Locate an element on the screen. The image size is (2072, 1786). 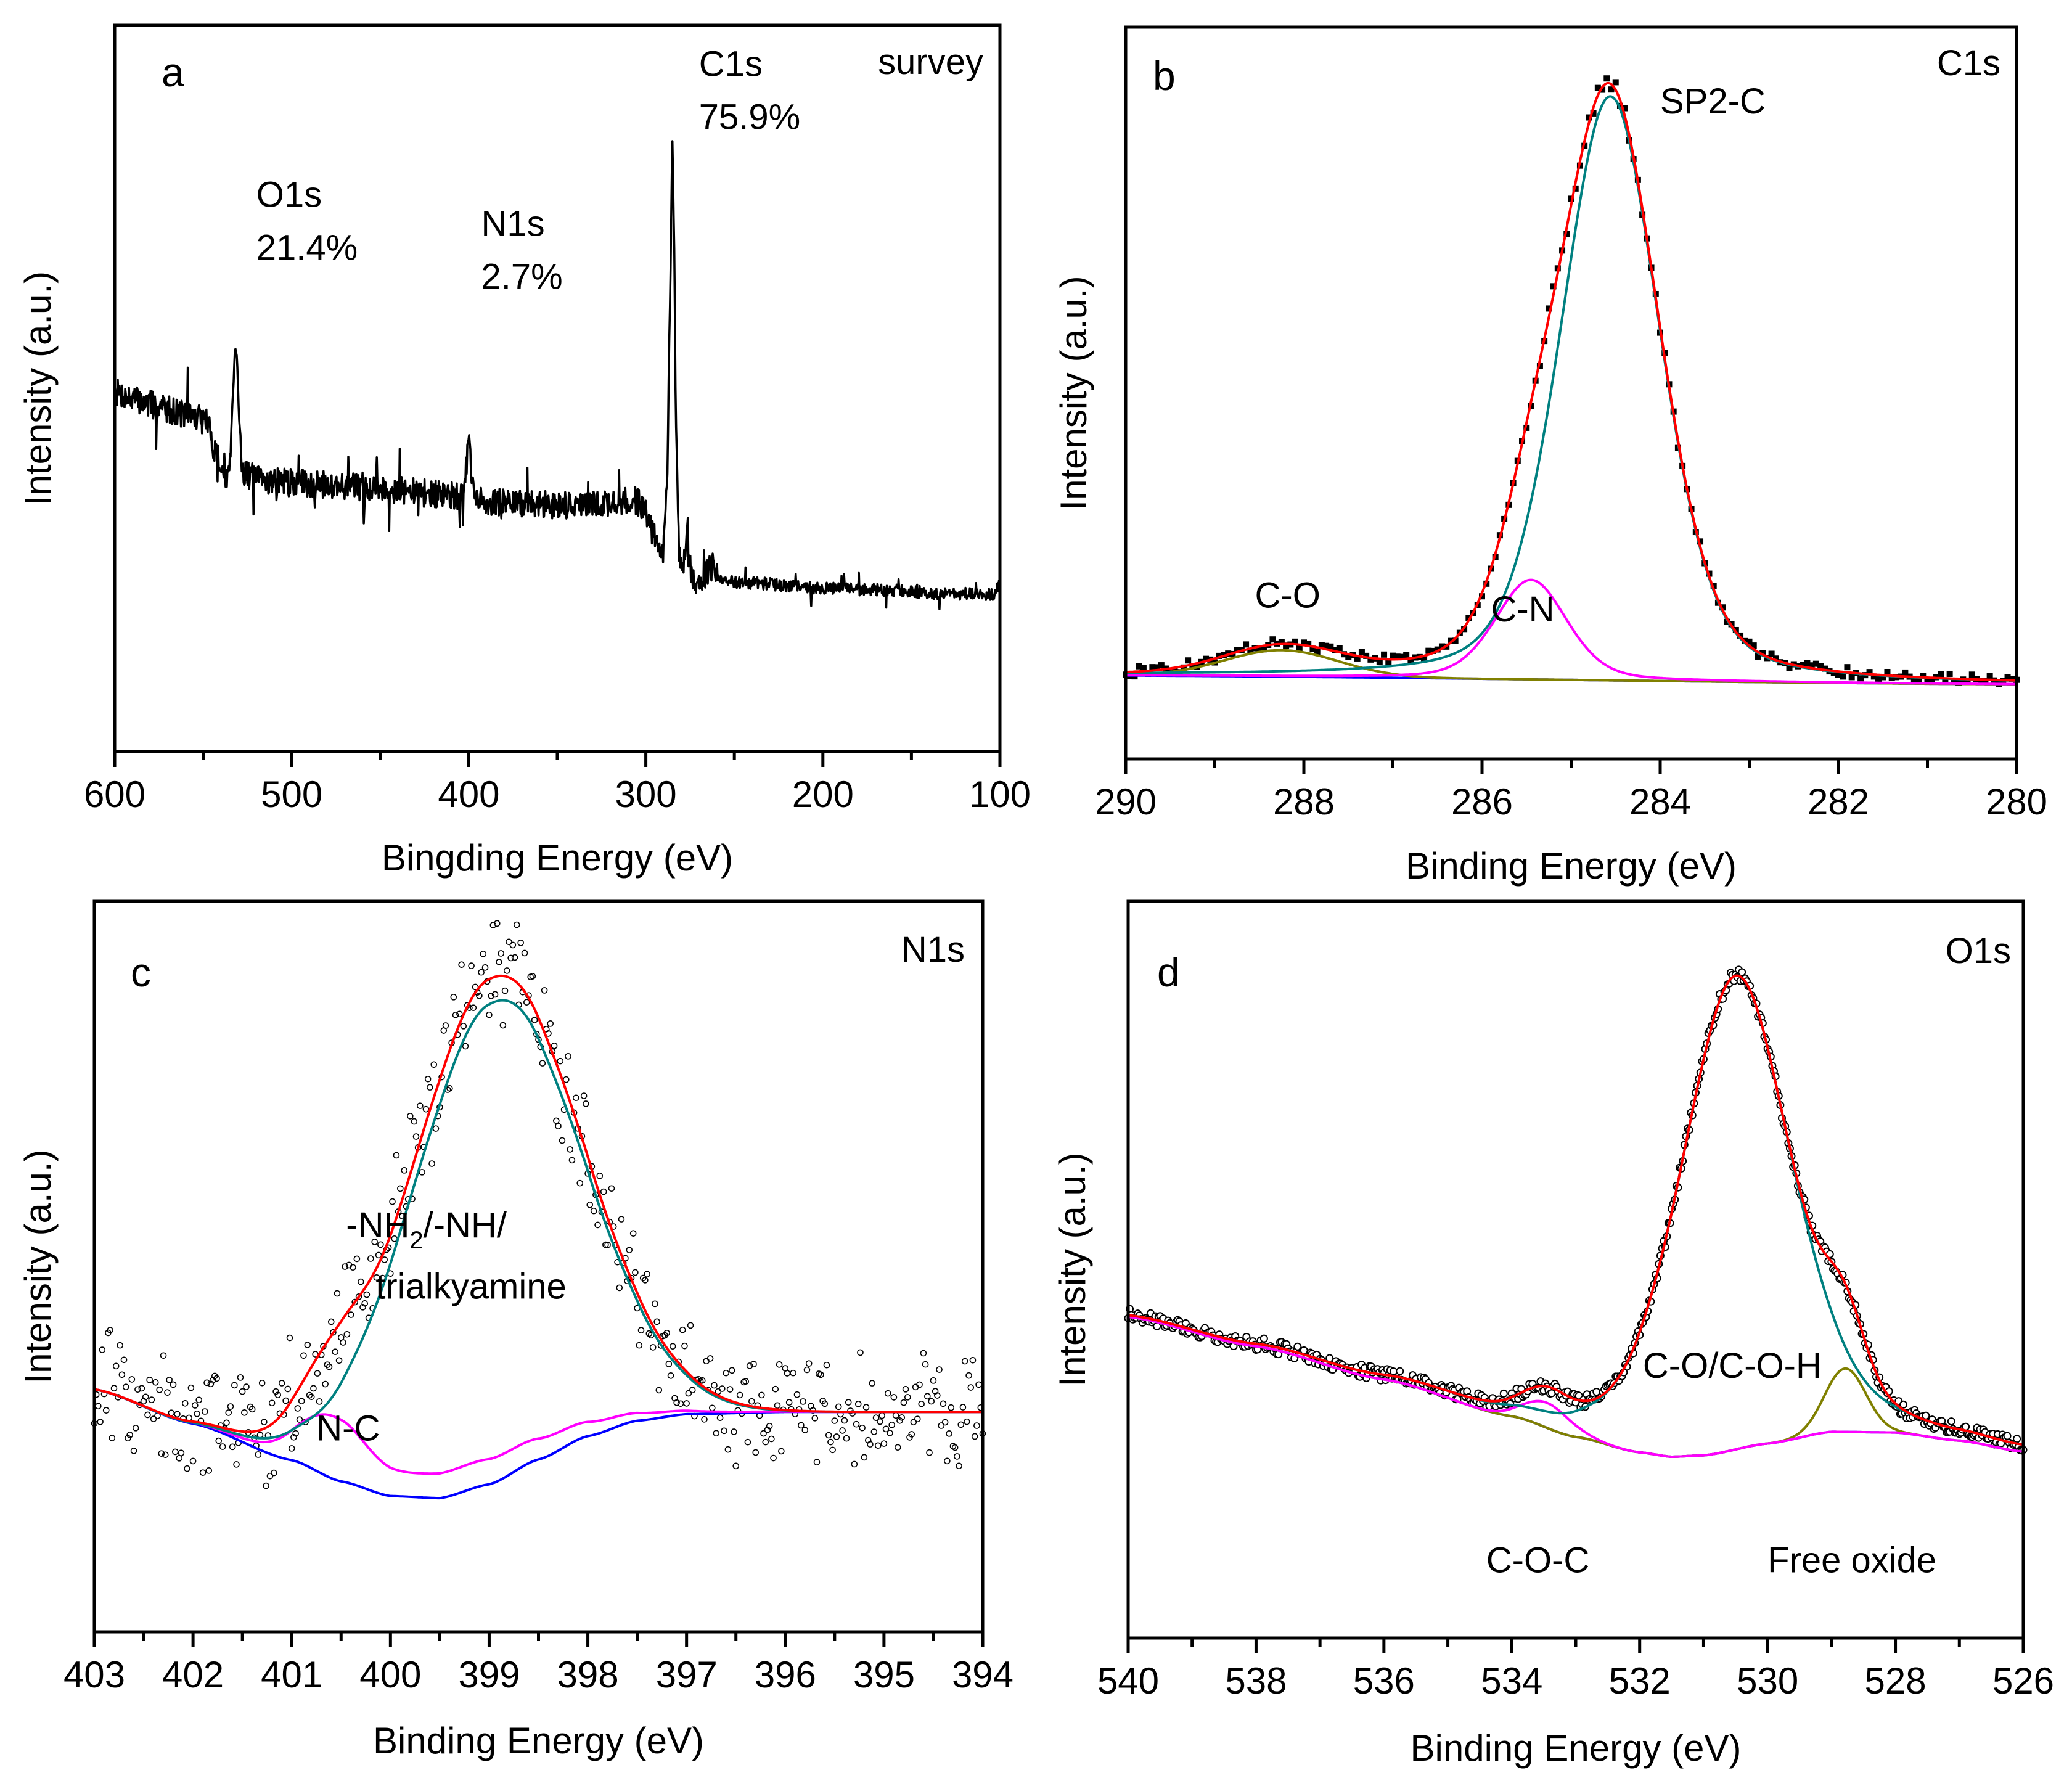
survey-spectrum-line is located at coordinates (557, 375).